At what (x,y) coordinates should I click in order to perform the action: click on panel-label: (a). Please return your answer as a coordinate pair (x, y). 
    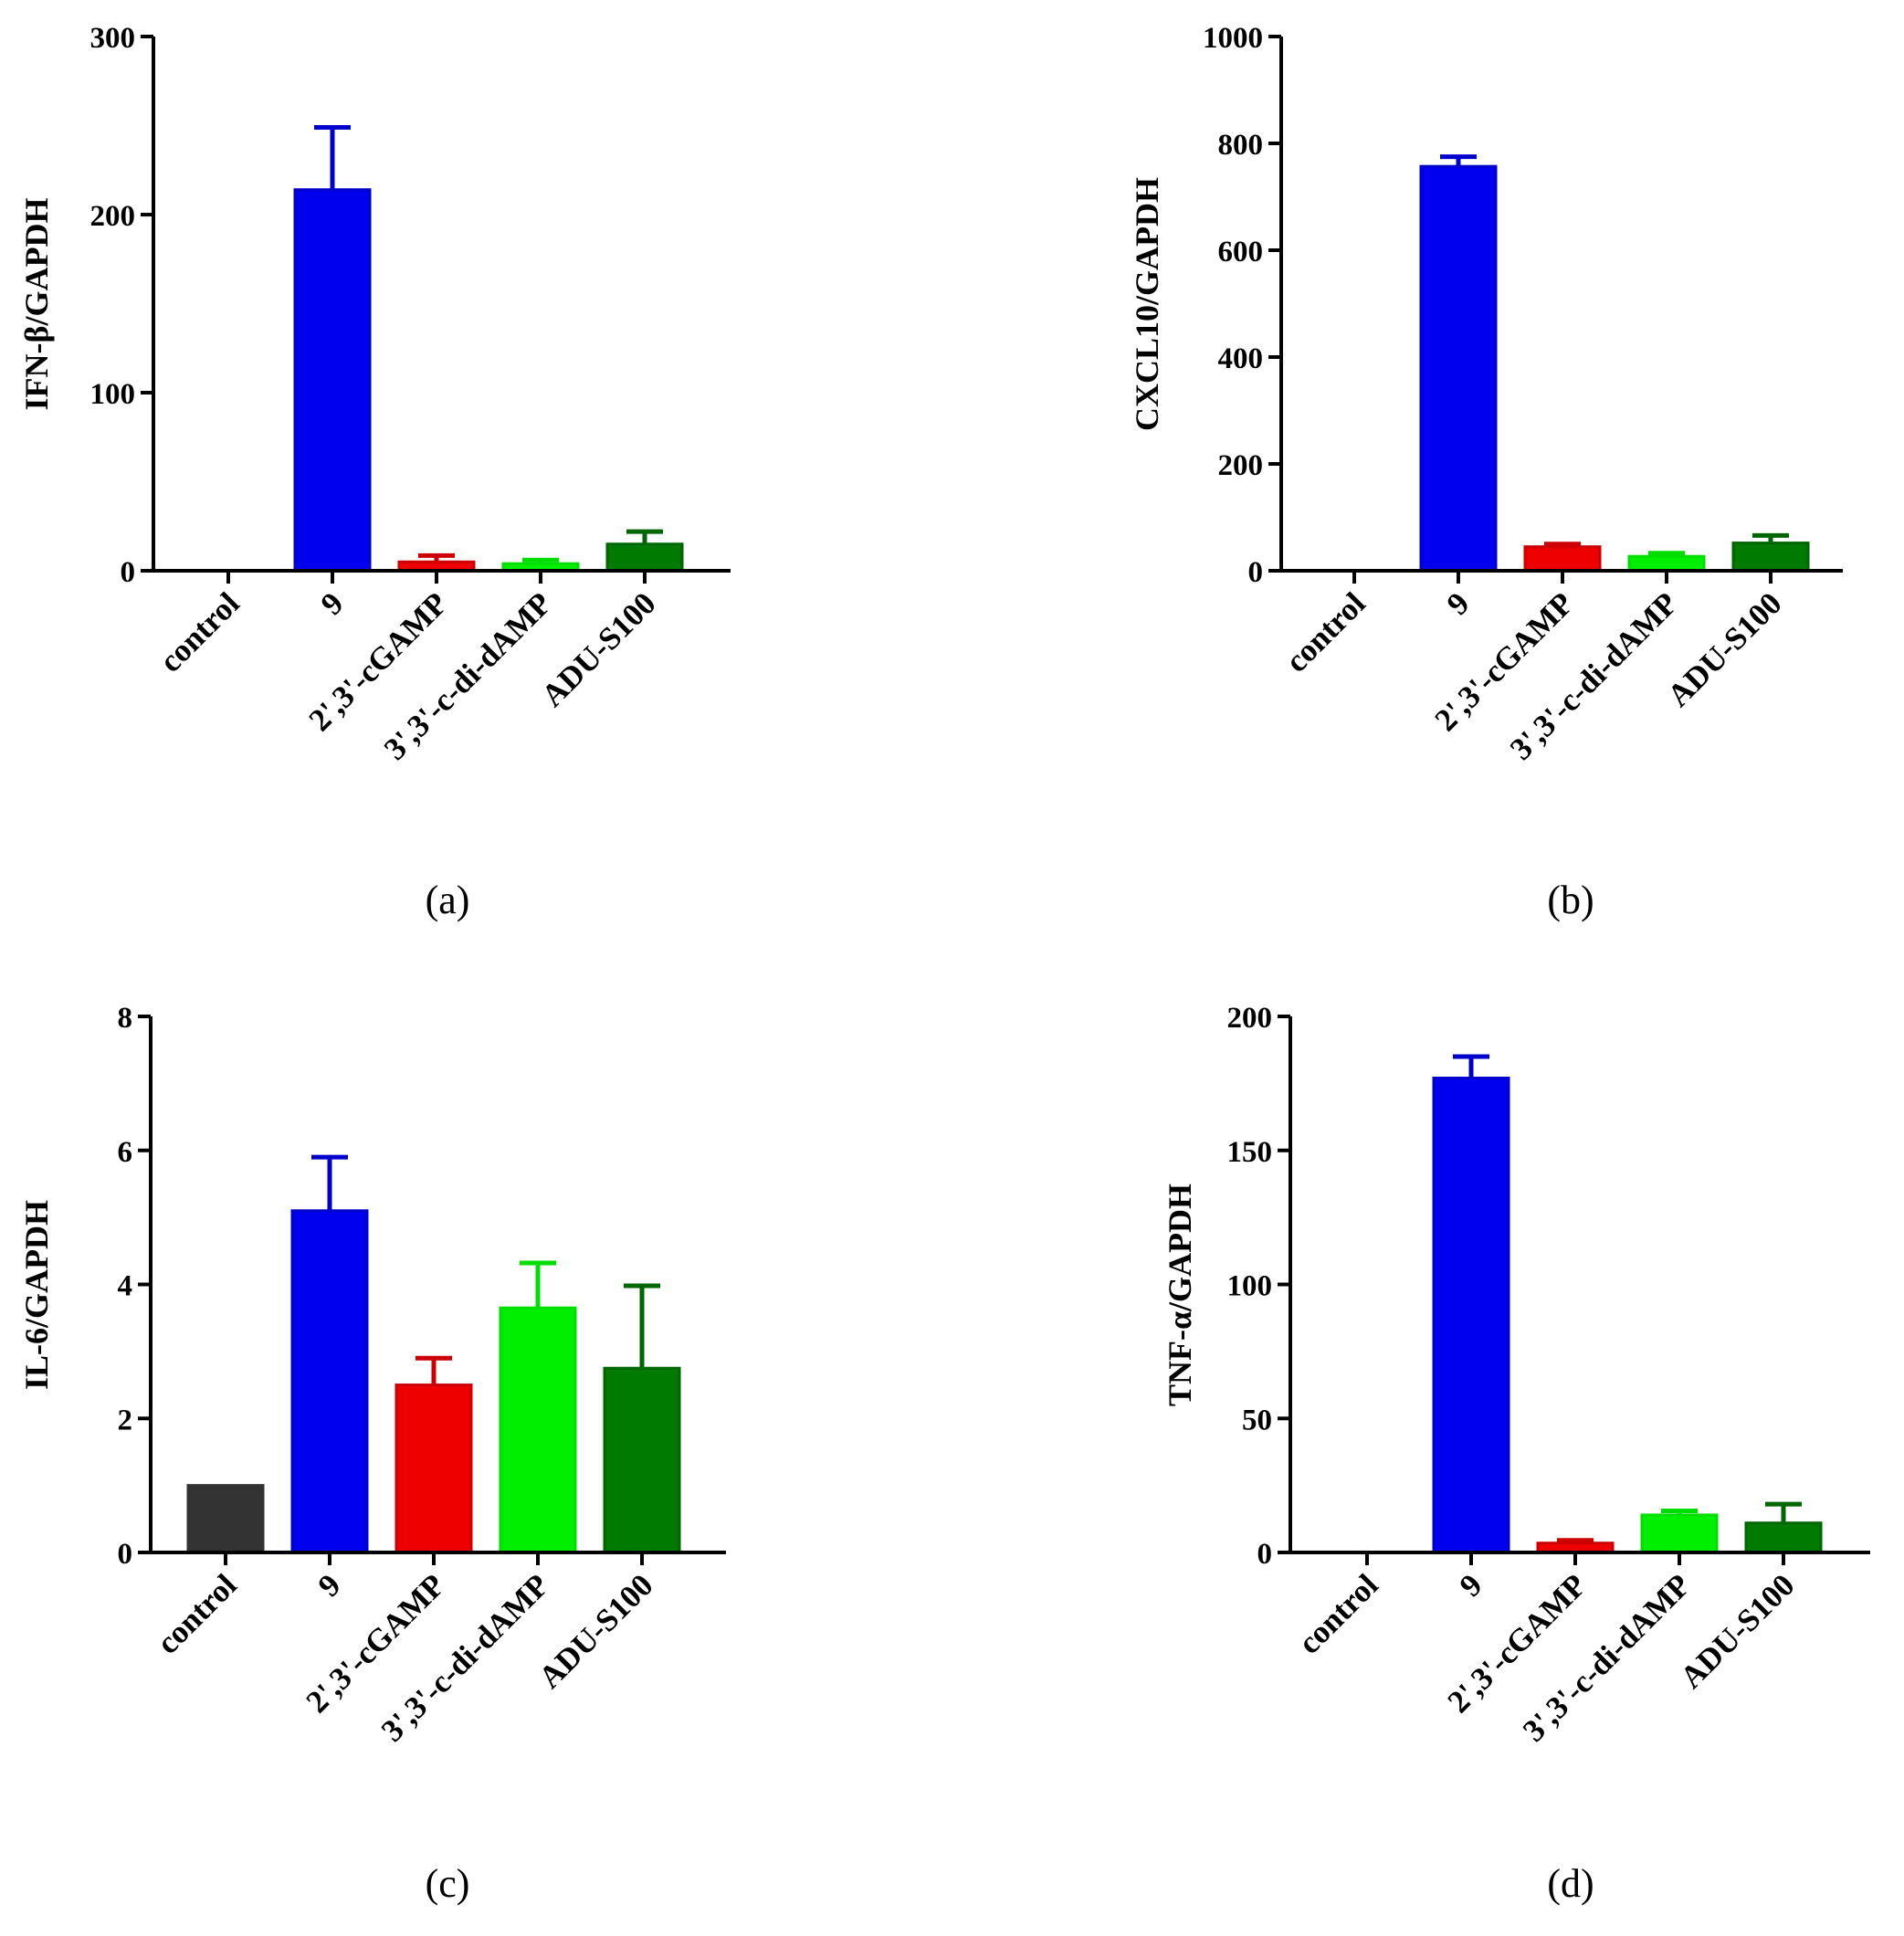
    Looking at the image, I should click on (448, 900).